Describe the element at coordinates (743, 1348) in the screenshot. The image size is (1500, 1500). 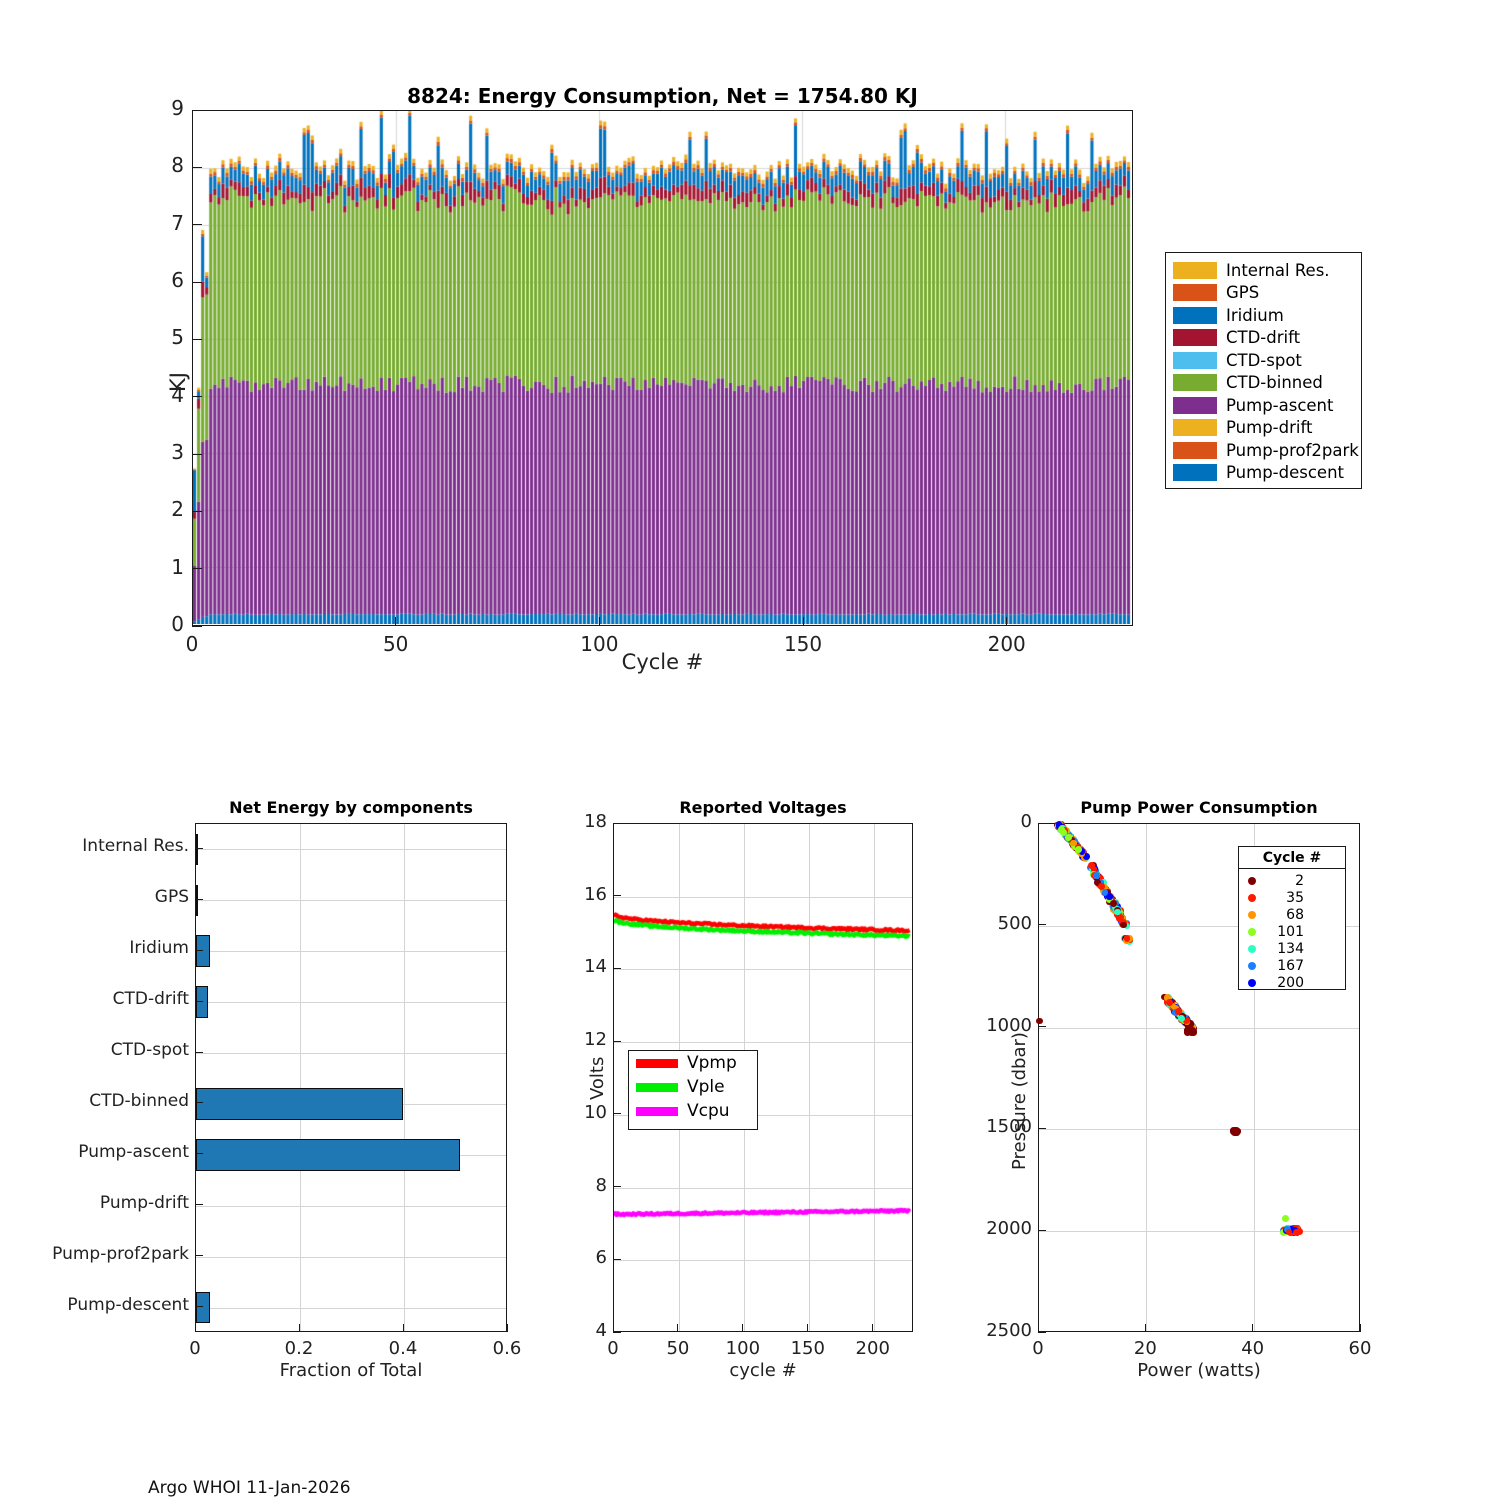
I see `x-tick-label: 100` at that location.